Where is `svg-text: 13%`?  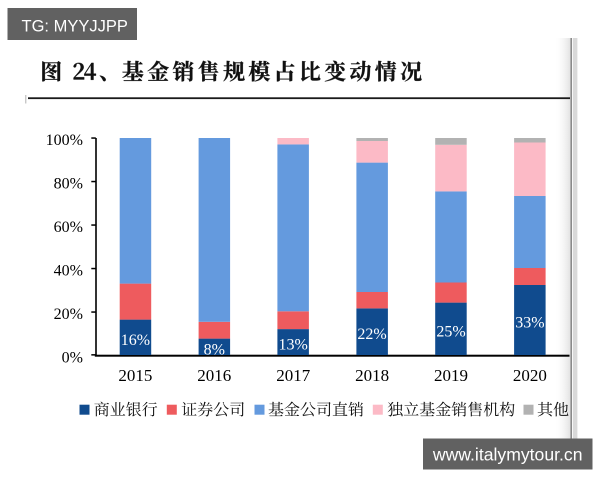 svg-text: 13% is located at coordinates (293, 345).